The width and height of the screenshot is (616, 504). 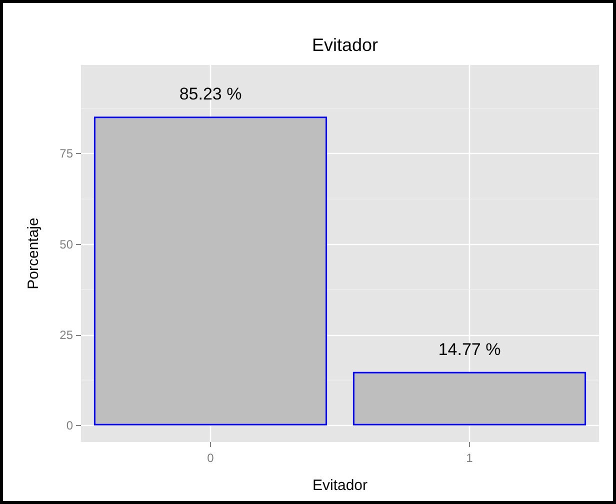 I want to click on y-tick-label: 50, so click(x=67, y=244).